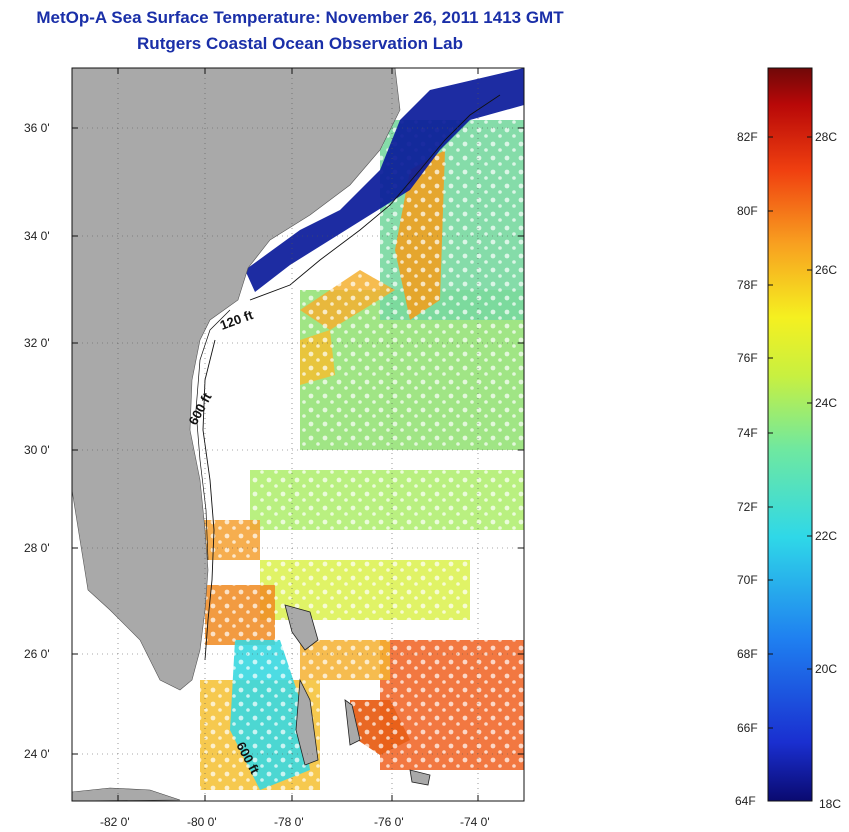 Image resolution: width=849 pixels, height=832 pixels. I want to click on lon-label-76: -76 0', so click(389, 822).